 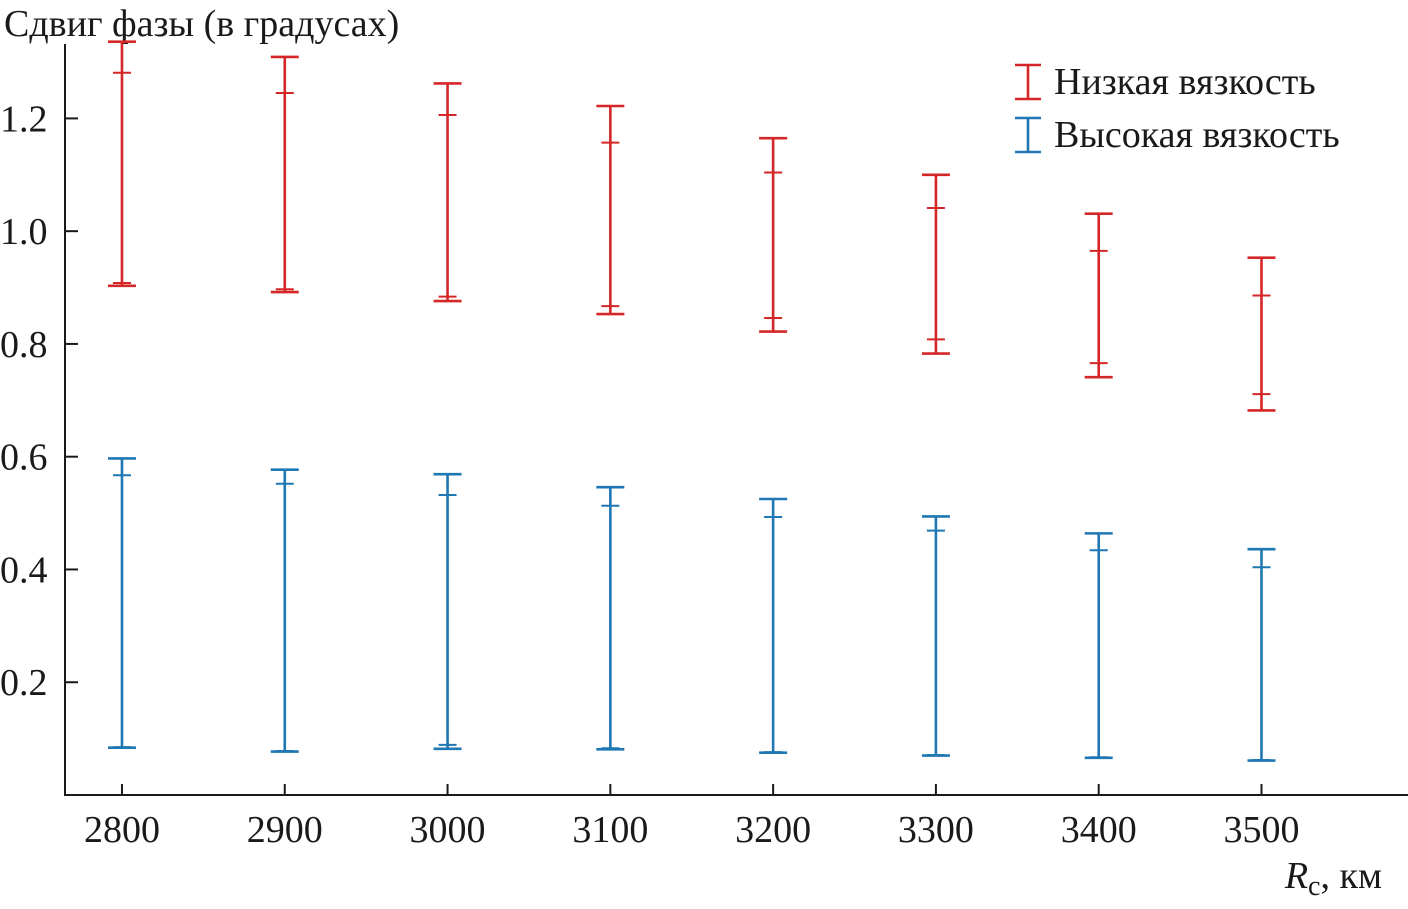 I want to click on y-tick-label: 0.6, so click(x=24, y=458).